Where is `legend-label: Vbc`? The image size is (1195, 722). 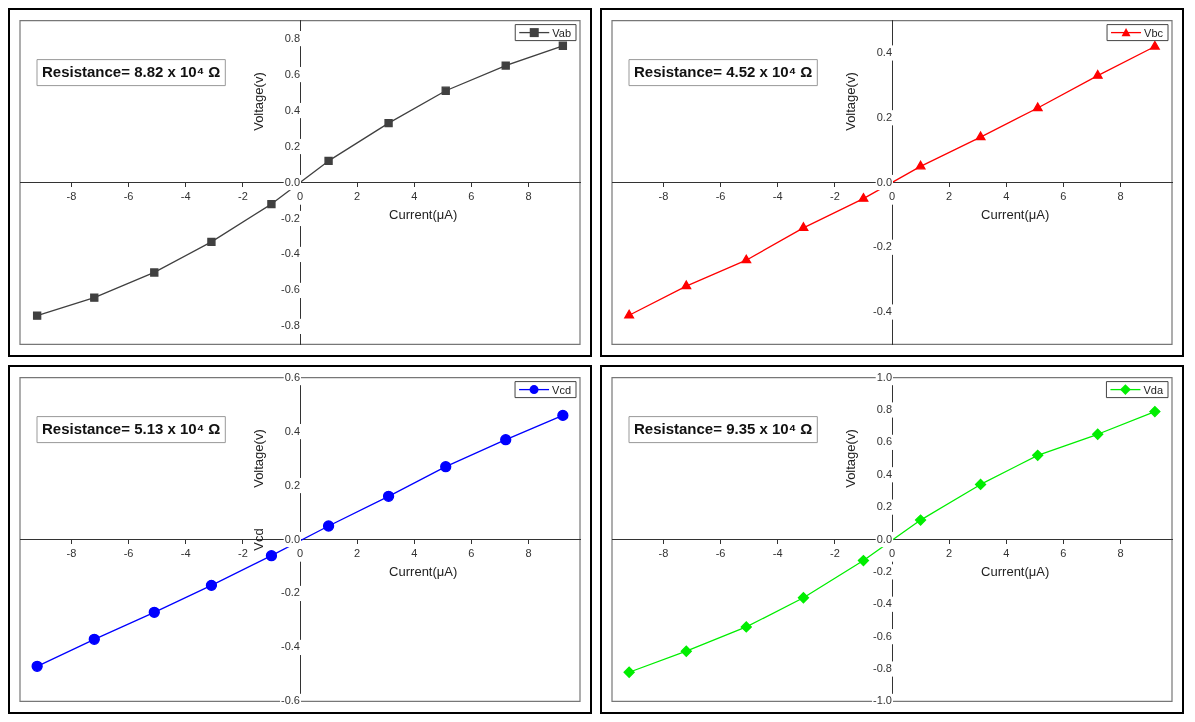 legend-label: Vbc is located at coordinates (1154, 32).